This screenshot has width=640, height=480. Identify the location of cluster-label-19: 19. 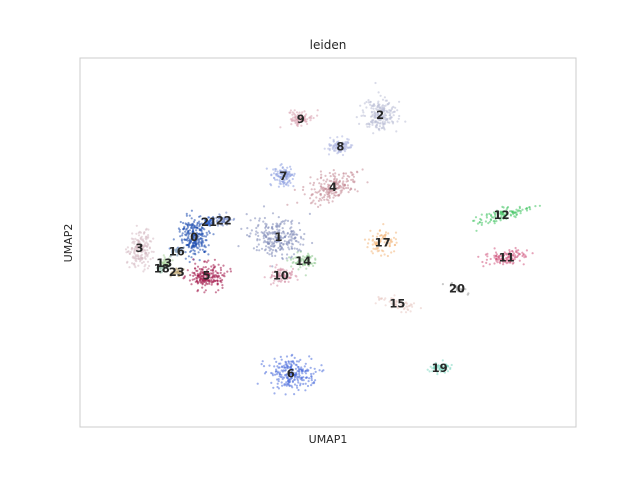
(440, 368).